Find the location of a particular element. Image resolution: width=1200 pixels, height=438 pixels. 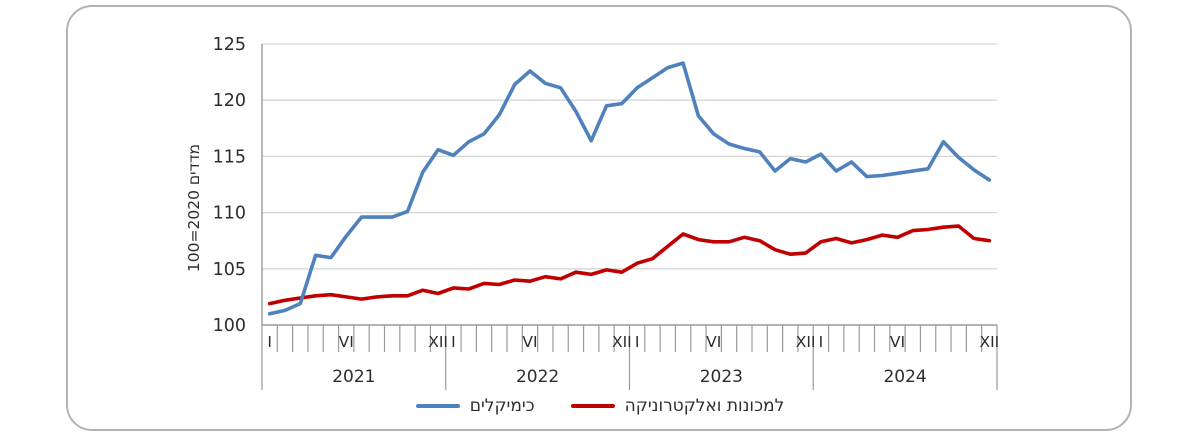

legend-item-machinery-electronics: למכונות ואלקטרוניקה is located at coordinates (677, 406).